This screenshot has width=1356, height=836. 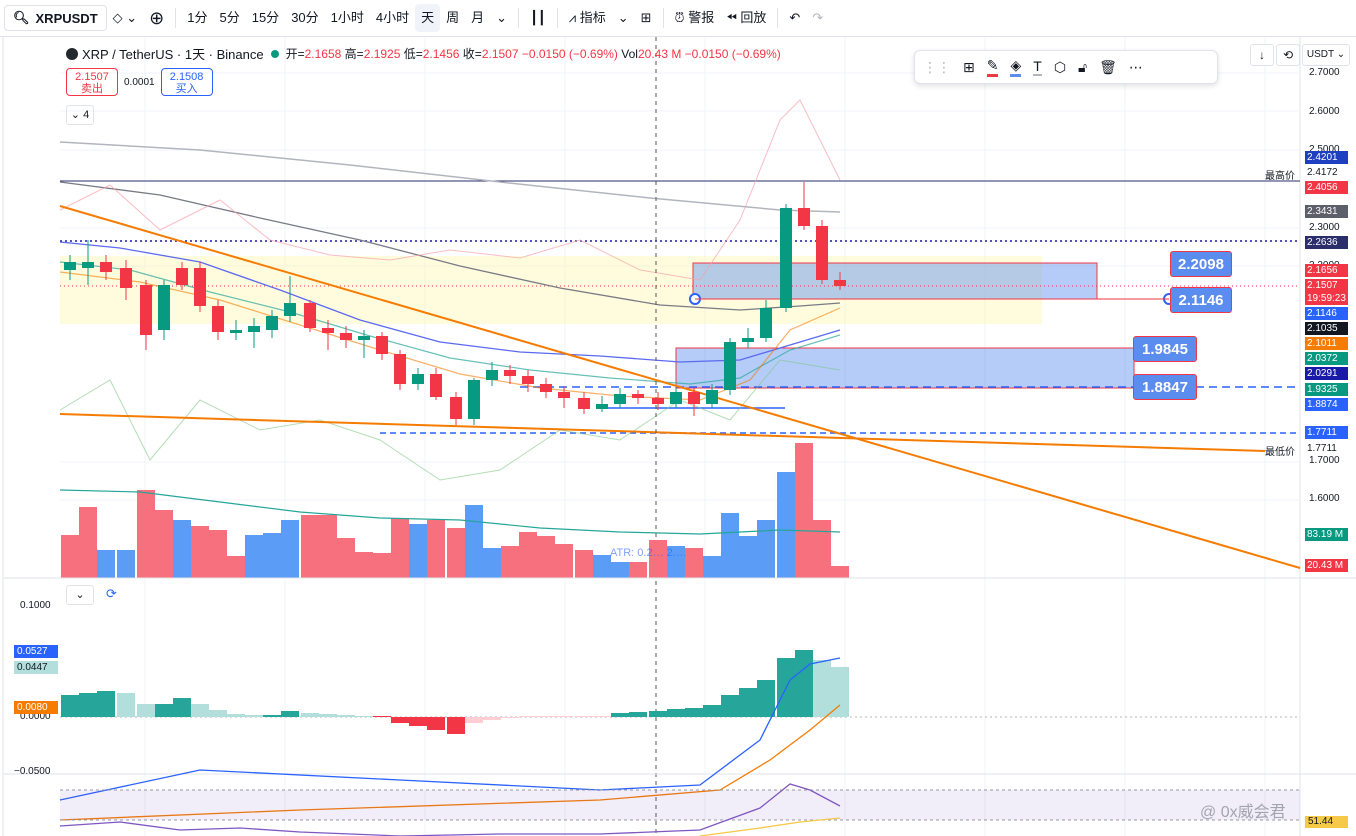 What do you see at coordinates (538, 17) in the screenshot?
I see `candle-type-icon: ┃┃` at bounding box center [538, 17].